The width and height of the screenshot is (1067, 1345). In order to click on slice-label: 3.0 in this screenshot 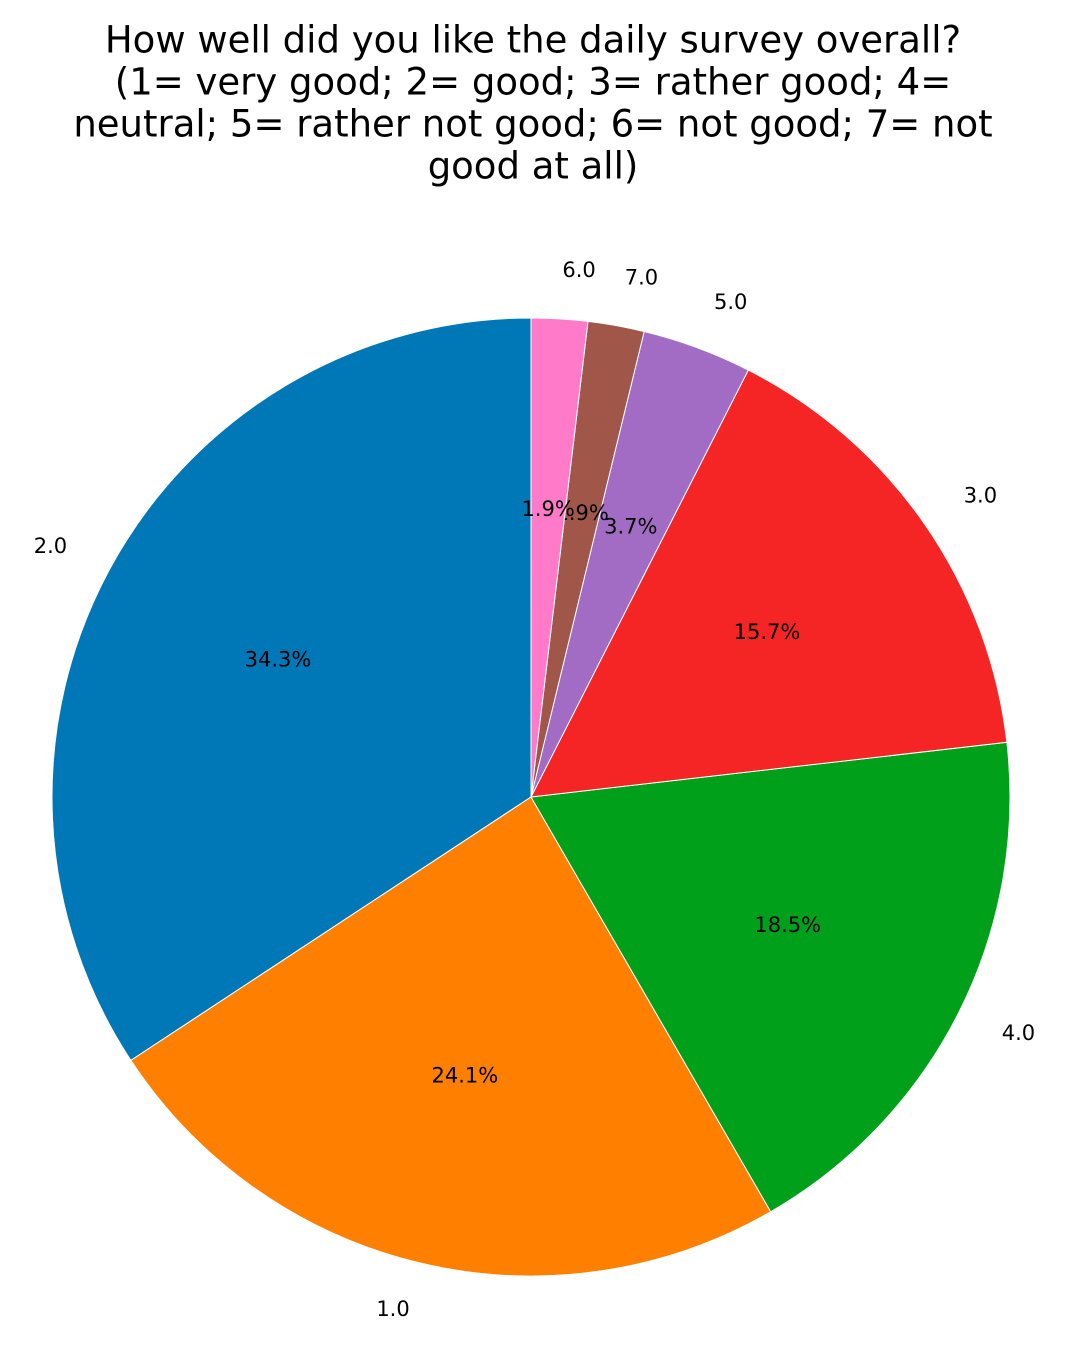, I will do `click(980, 495)`.